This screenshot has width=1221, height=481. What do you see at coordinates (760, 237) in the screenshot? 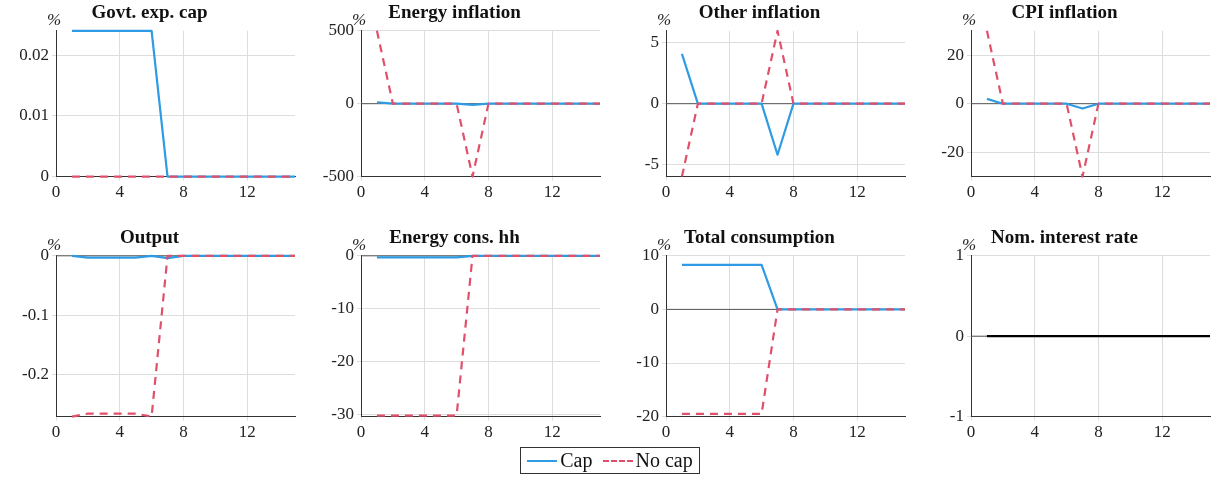
I see `chart-title: Total consumption` at bounding box center [760, 237].